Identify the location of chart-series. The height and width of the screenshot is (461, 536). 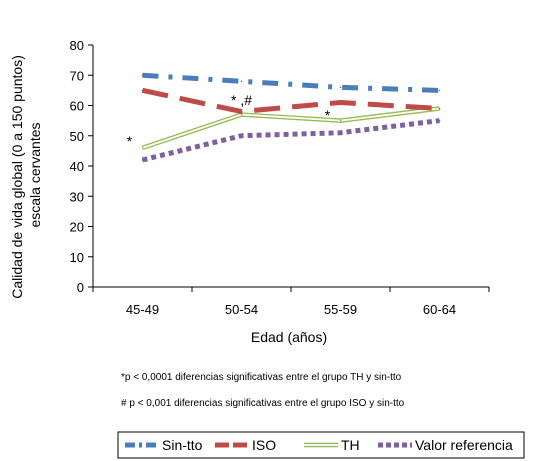
(291, 117).